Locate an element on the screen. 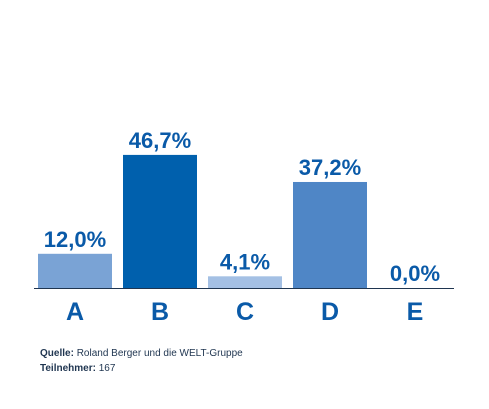  bar-D is located at coordinates (330, 234).